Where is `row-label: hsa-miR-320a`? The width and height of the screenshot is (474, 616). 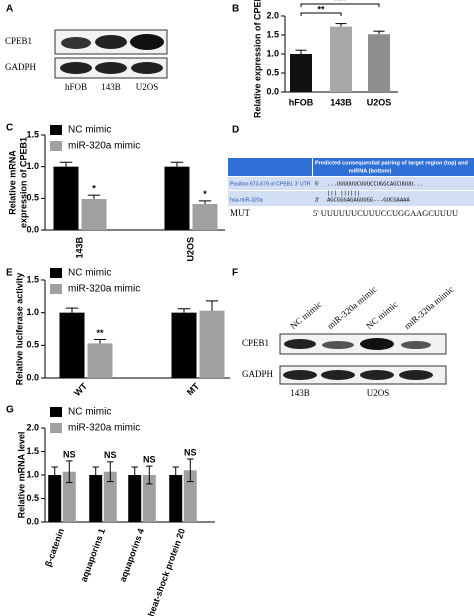 row-label: hsa-miR-320a is located at coordinates (246, 200).